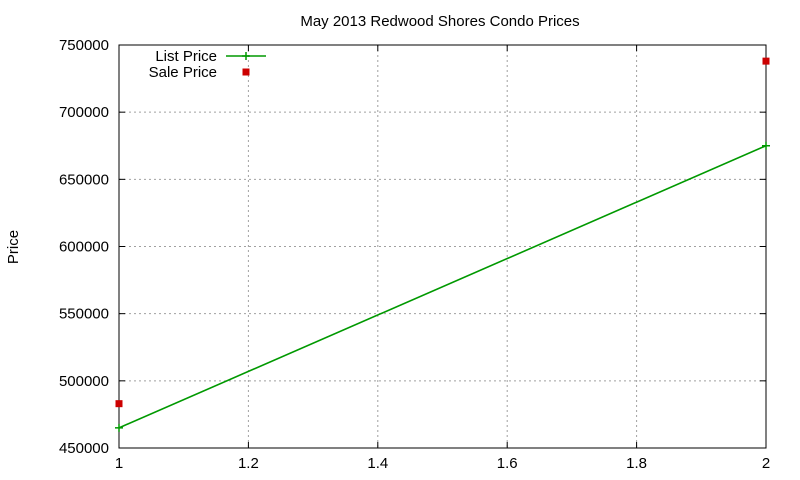  I want to click on x-tick-label: 1, so click(119, 463).